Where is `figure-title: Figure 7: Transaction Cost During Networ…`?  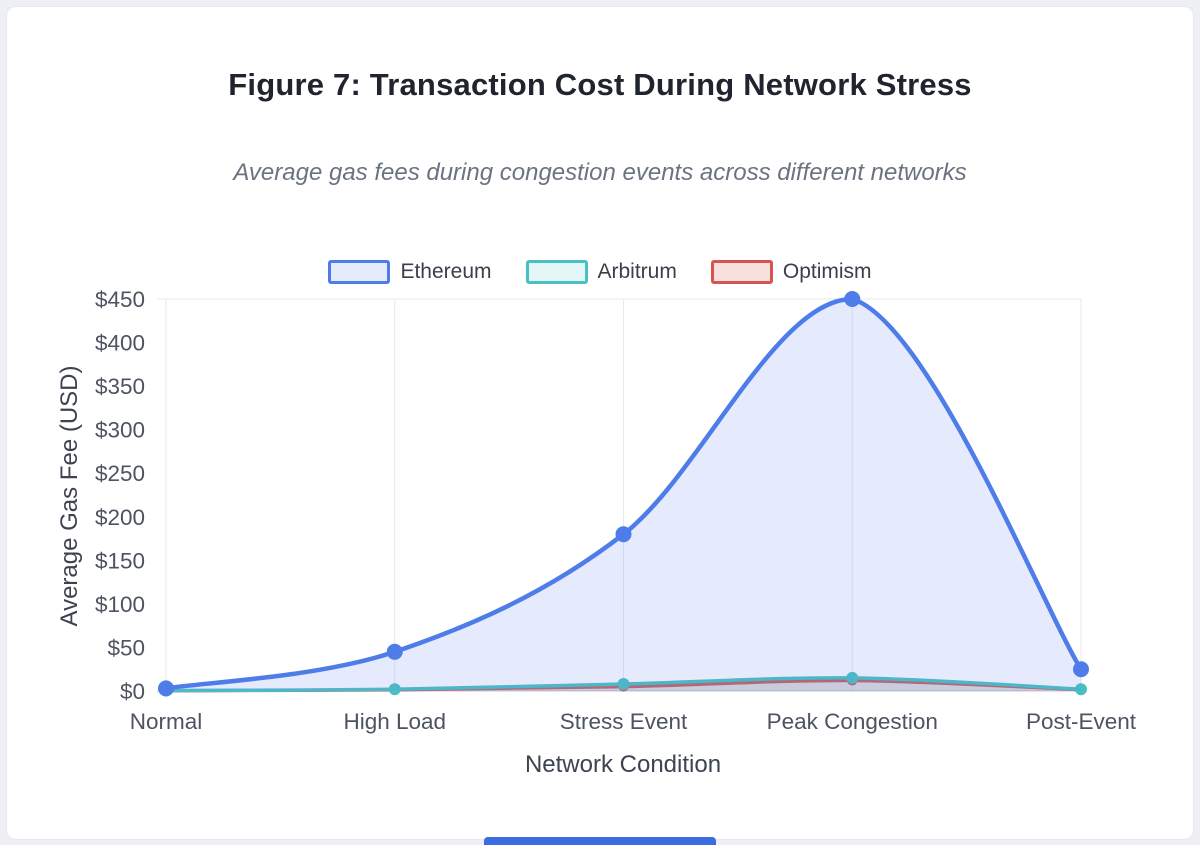 figure-title: Figure 7: Transaction Cost During Networ… is located at coordinates (600, 84).